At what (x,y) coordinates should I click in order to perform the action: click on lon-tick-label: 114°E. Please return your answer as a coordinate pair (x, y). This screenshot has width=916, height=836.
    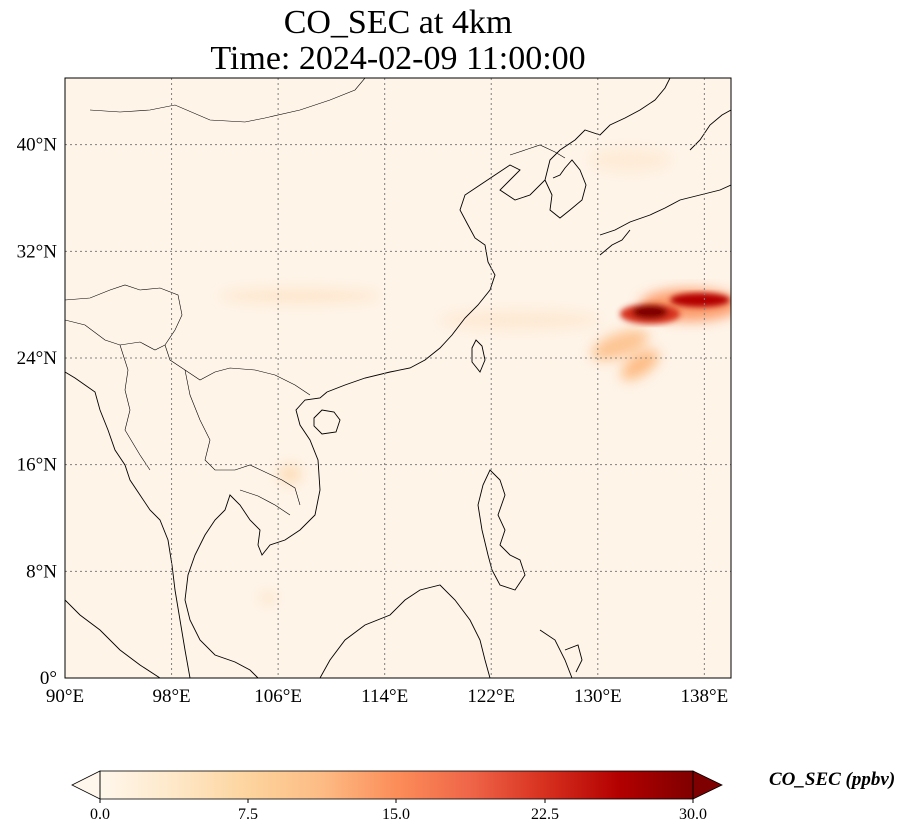
    Looking at the image, I should click on (384, 696).